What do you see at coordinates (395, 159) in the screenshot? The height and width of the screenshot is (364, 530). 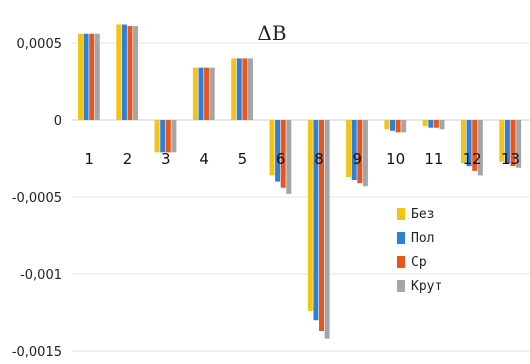 I see `x-category-label: 10` at bounding box center [395, 159].